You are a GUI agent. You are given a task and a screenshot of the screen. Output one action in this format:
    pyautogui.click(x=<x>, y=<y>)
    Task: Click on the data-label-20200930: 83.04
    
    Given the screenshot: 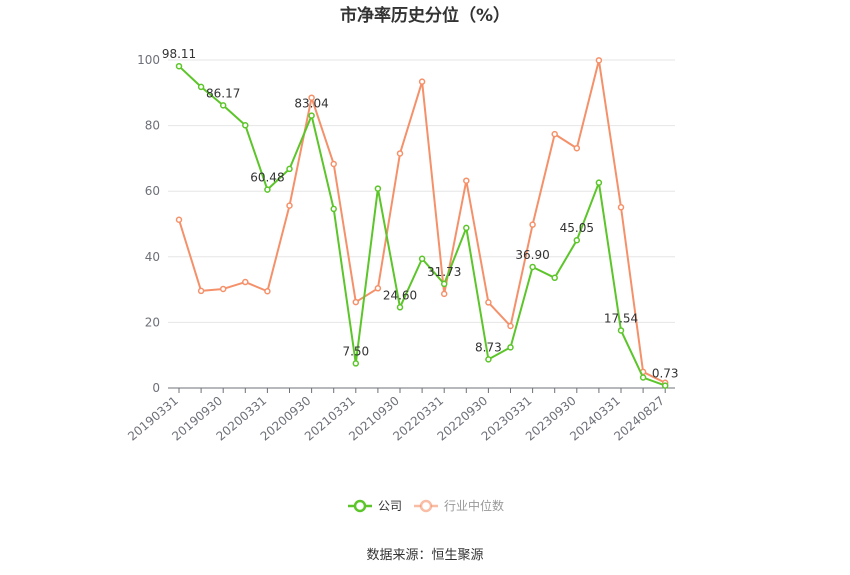 What is the action you would take?
    pyautogui.click(x=311, y=104)
    